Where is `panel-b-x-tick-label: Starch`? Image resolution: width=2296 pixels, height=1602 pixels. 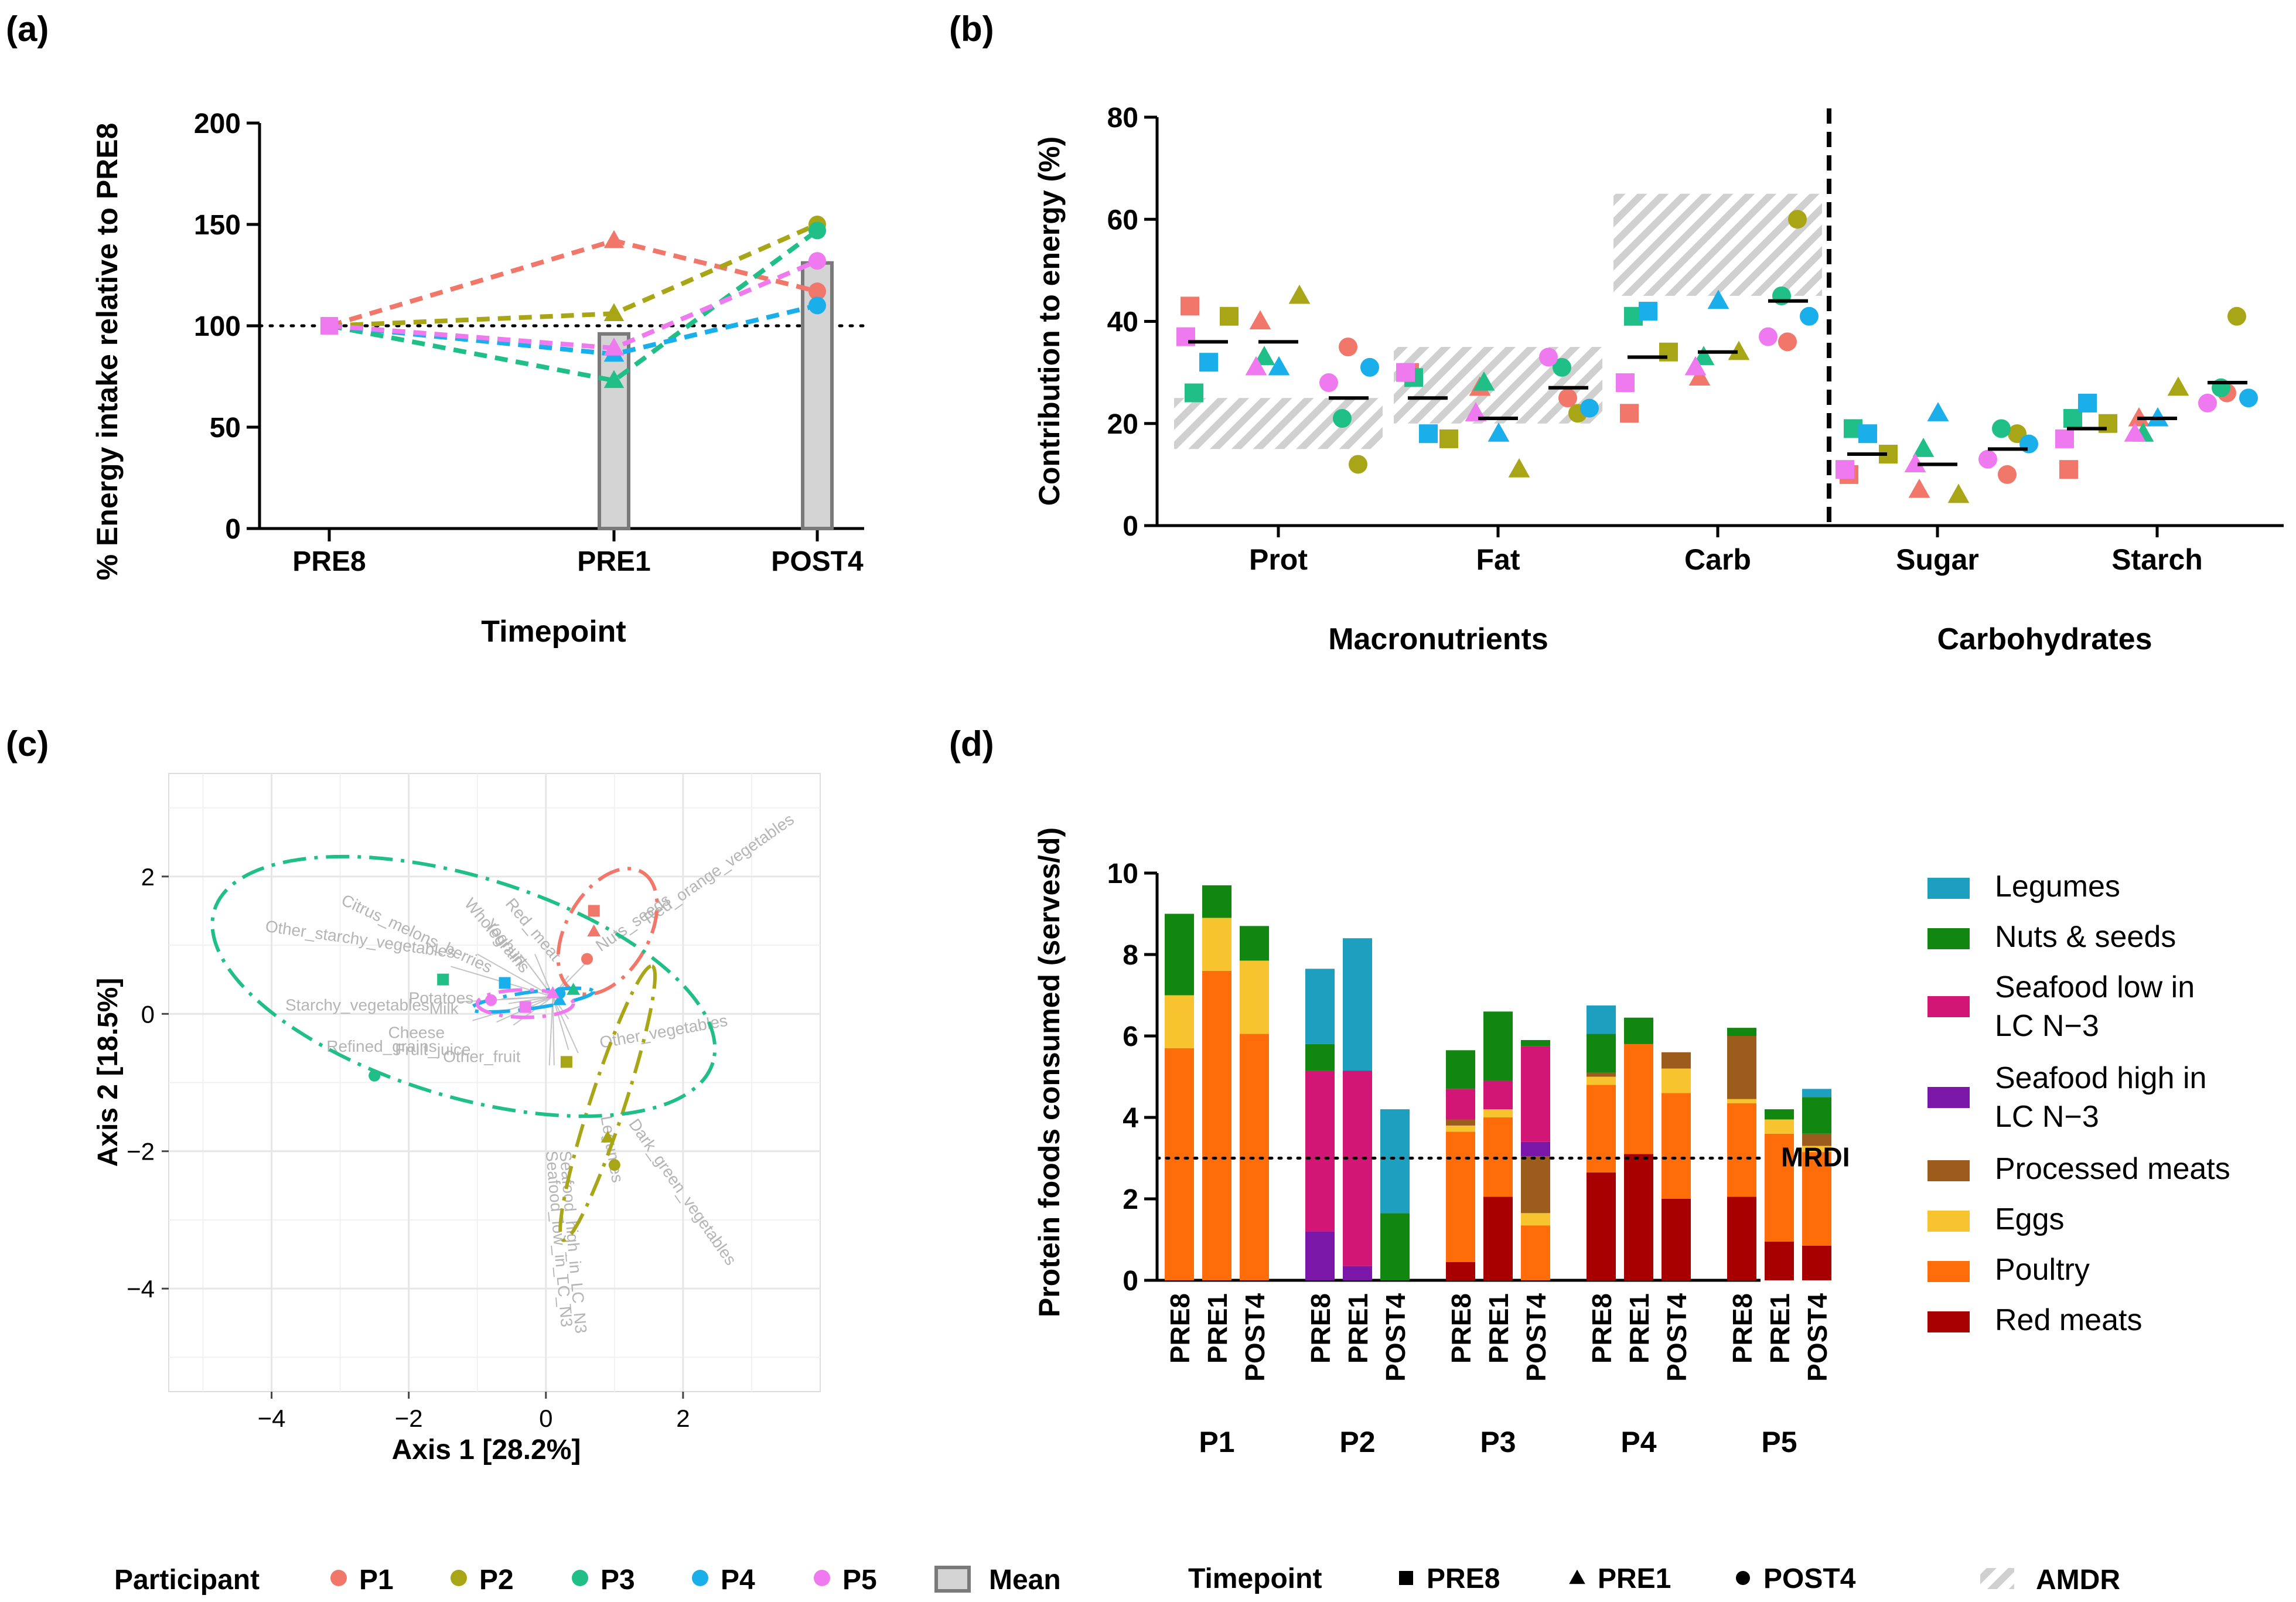 panel-b-x-tick-label: Starch is located at coordinates (2157, 559).